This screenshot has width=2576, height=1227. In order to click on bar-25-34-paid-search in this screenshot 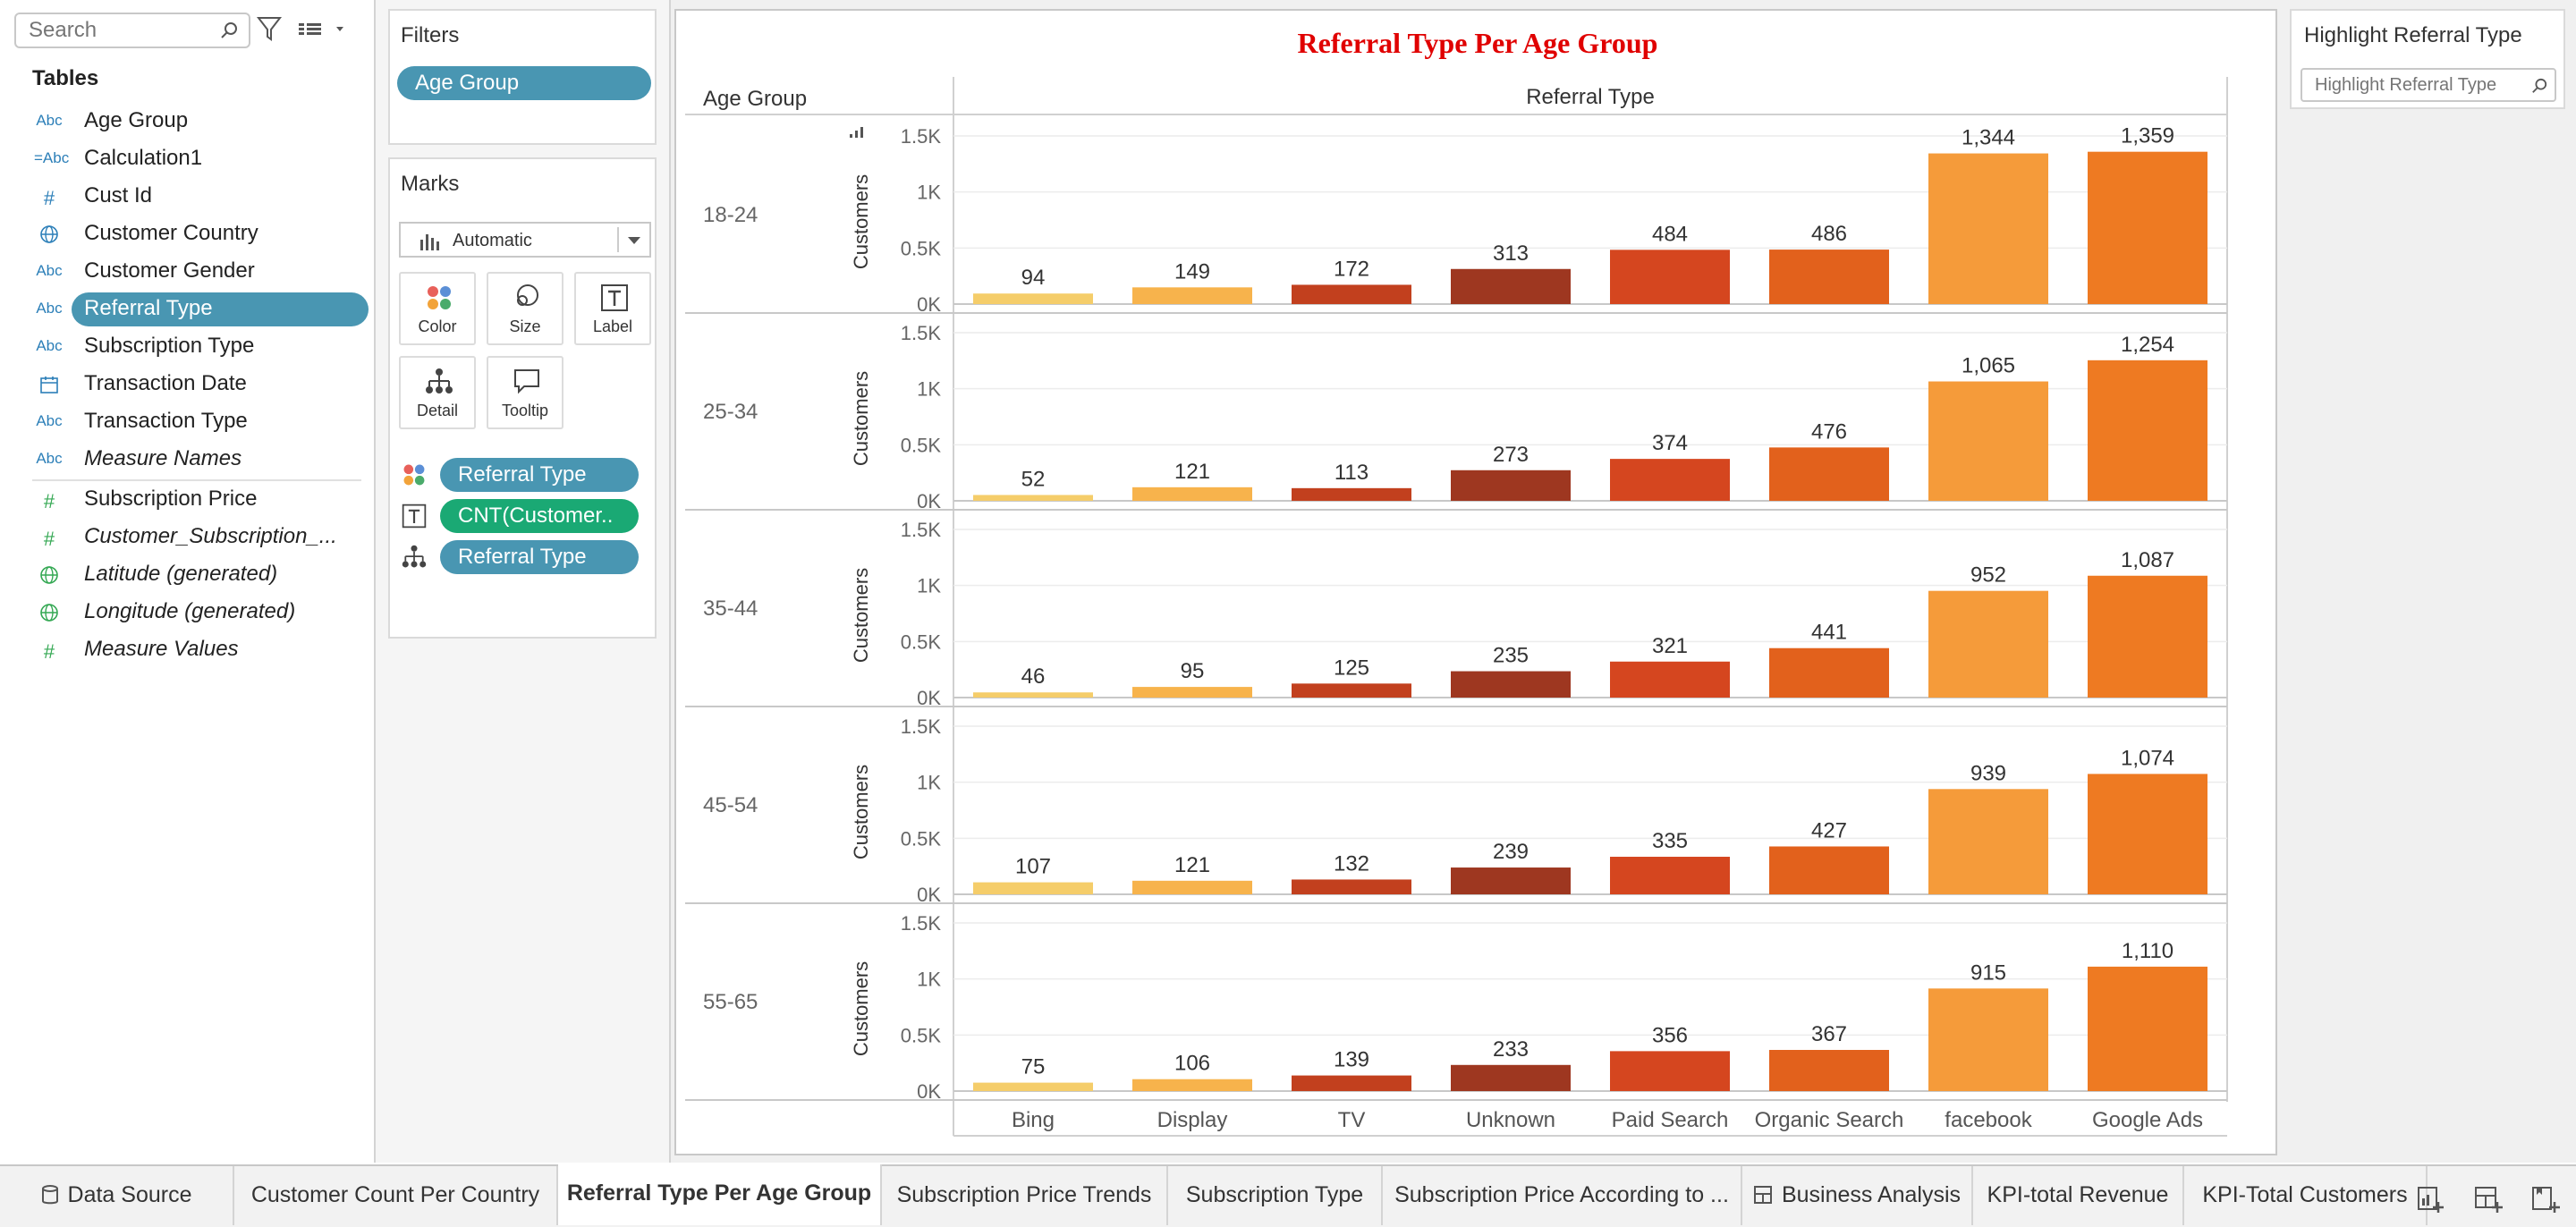, I will do `click(1670, 480)`.